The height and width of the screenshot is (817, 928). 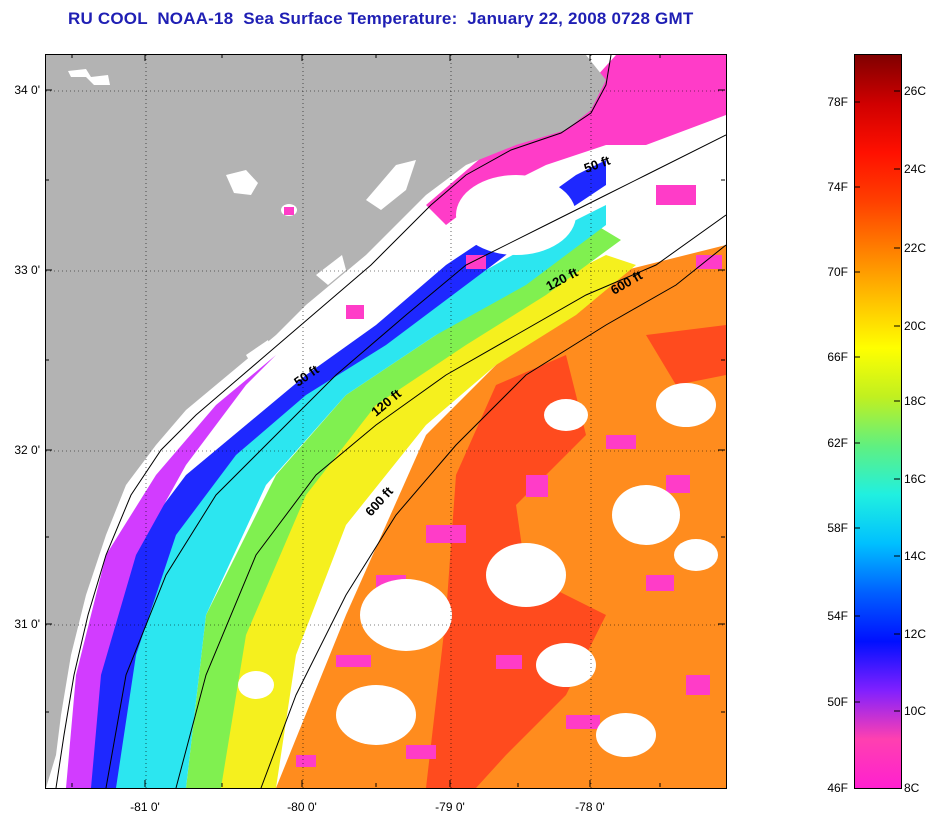 I want to click on lat-label: 32 0', so click(x=27, y=450).